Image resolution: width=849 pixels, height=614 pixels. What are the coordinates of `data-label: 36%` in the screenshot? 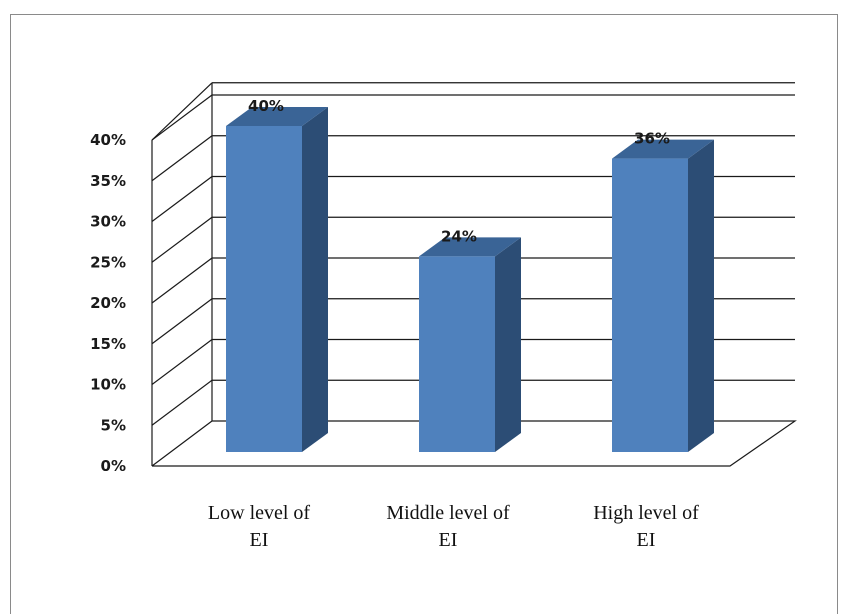 It's located at (652, 139).